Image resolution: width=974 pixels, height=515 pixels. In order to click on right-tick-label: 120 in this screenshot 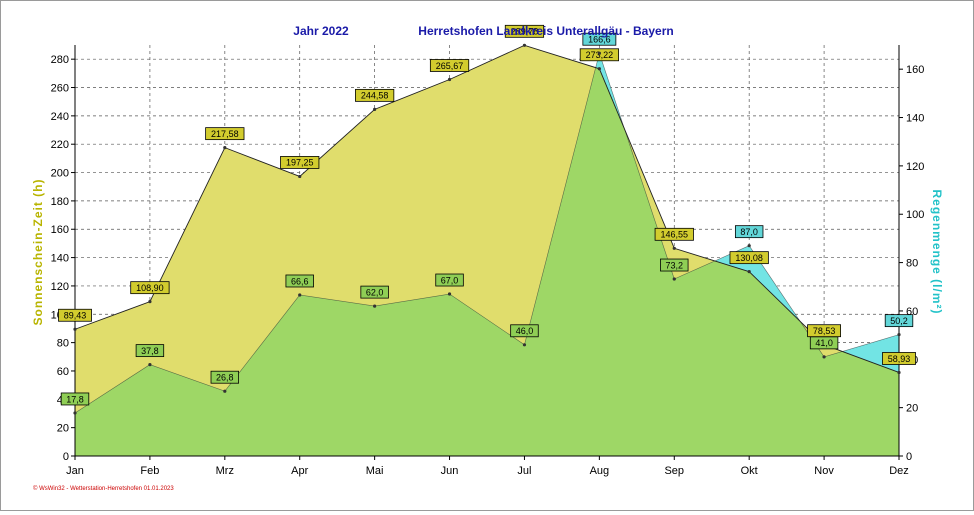, I will do `click(915, 167)`.